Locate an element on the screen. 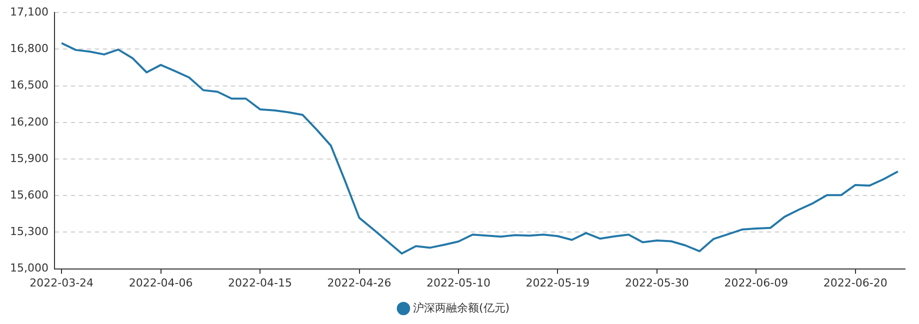 The image size is (919, 324). x-tick-label: 2022-03-24 is located at coordinates (62, 283).